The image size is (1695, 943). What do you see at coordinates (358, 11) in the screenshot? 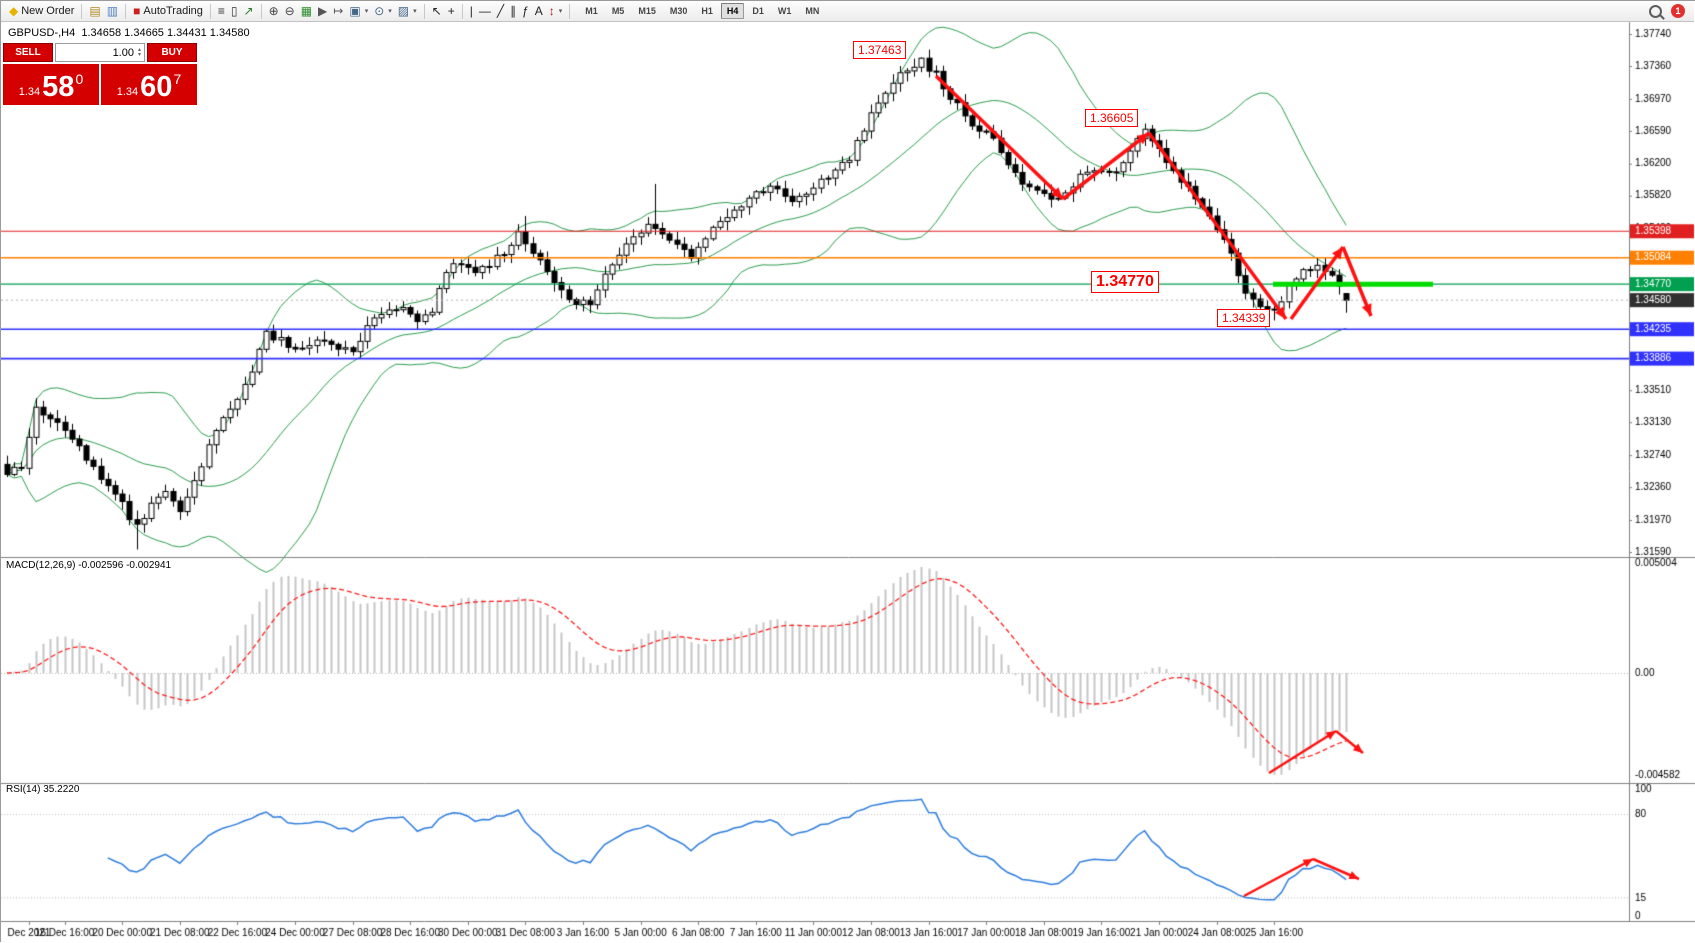
I see `new-chart-icon: ▣ ▾` at bounding box center [358, 11].